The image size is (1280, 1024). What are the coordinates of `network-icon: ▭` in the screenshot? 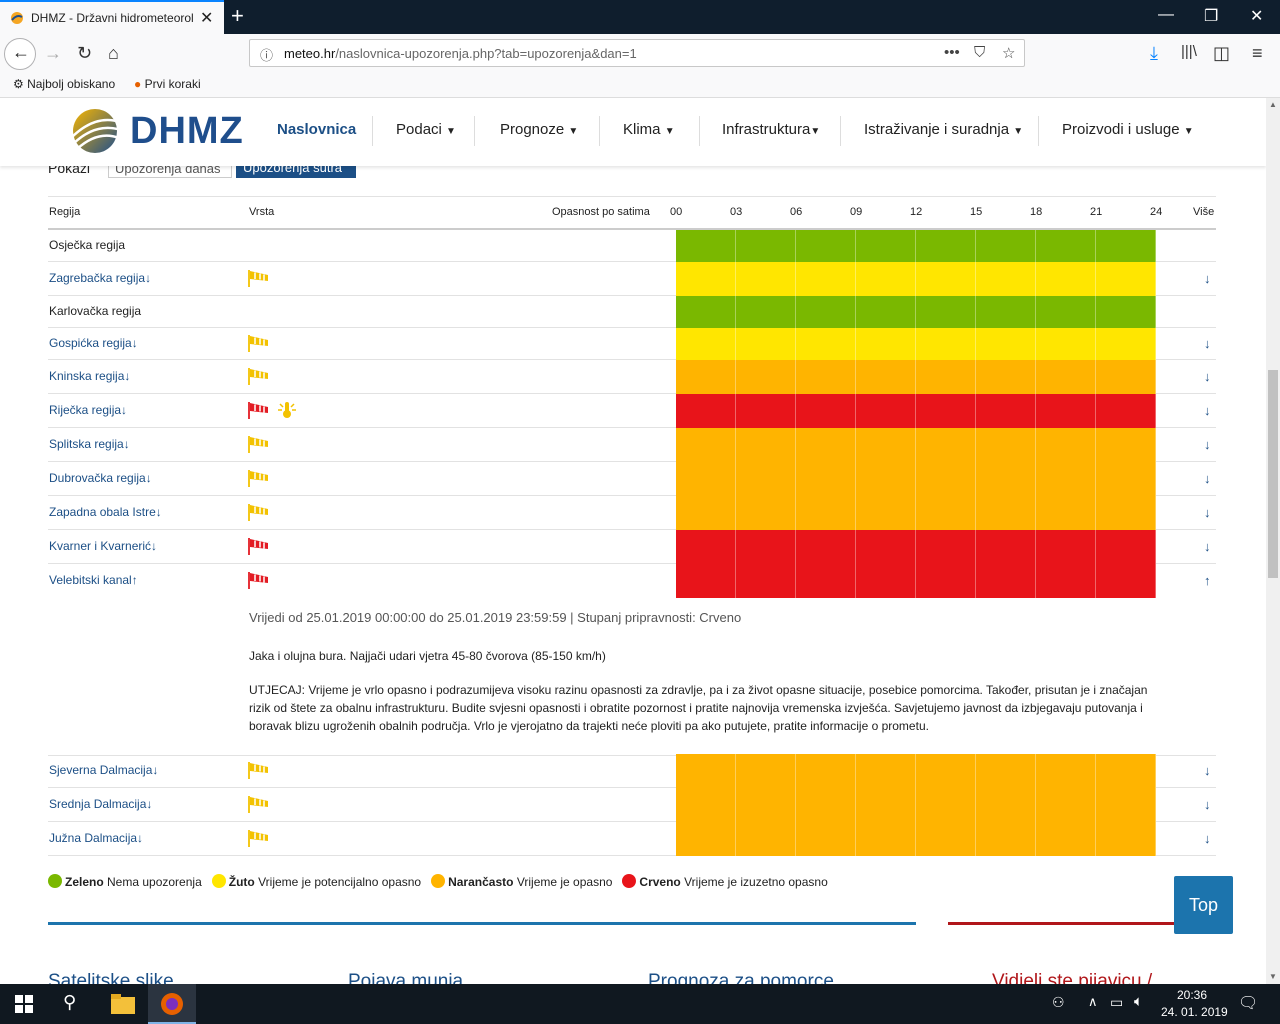 It's located at (1117, 1002).